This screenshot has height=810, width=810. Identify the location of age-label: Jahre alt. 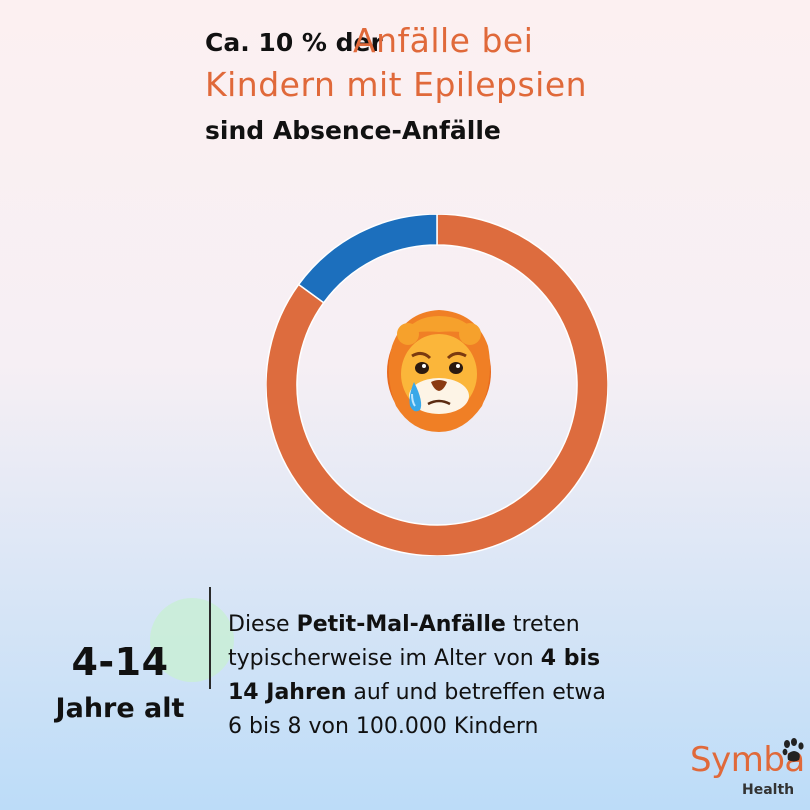
(120, 708).